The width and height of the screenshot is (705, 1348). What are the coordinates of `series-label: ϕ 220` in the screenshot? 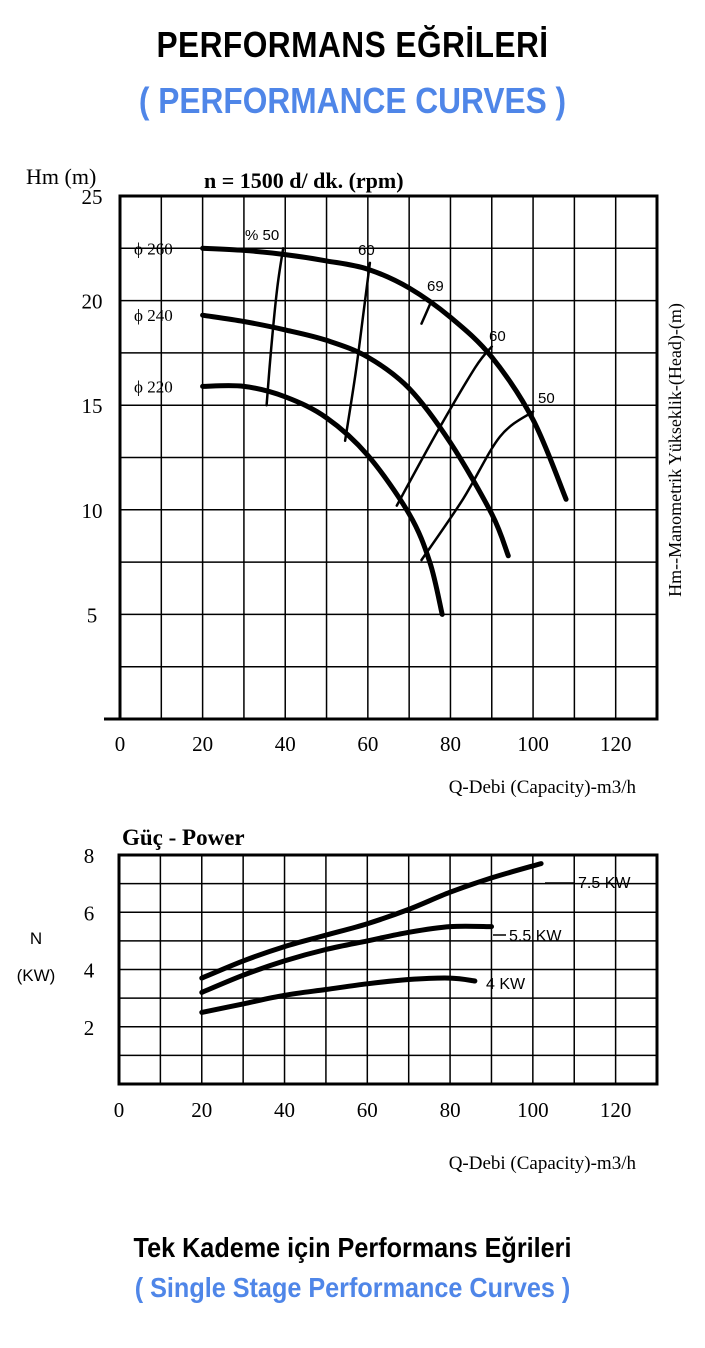 It's located at (153, 386).